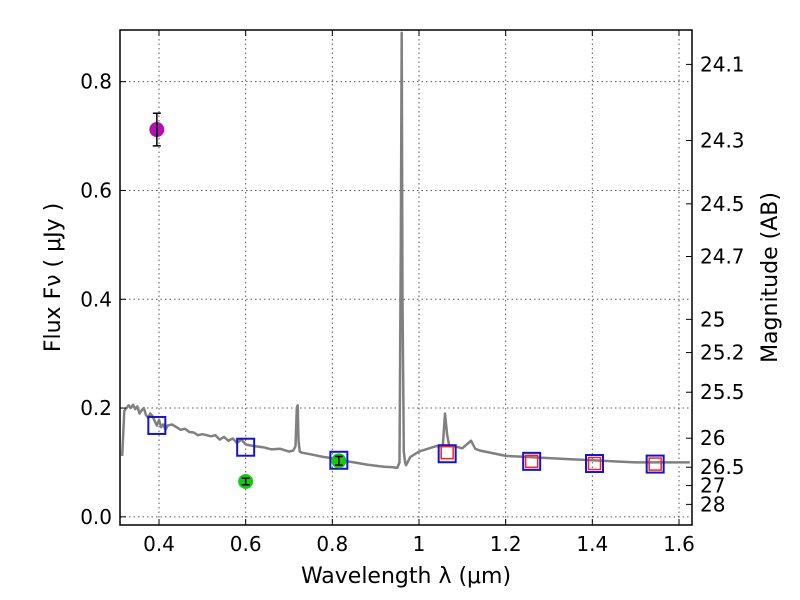 The width and height of the screenshot is (800, 600). Describe the element at coordinates (592, 544) in the screenshot. I see `x-tick-label: 1.4` at that location.